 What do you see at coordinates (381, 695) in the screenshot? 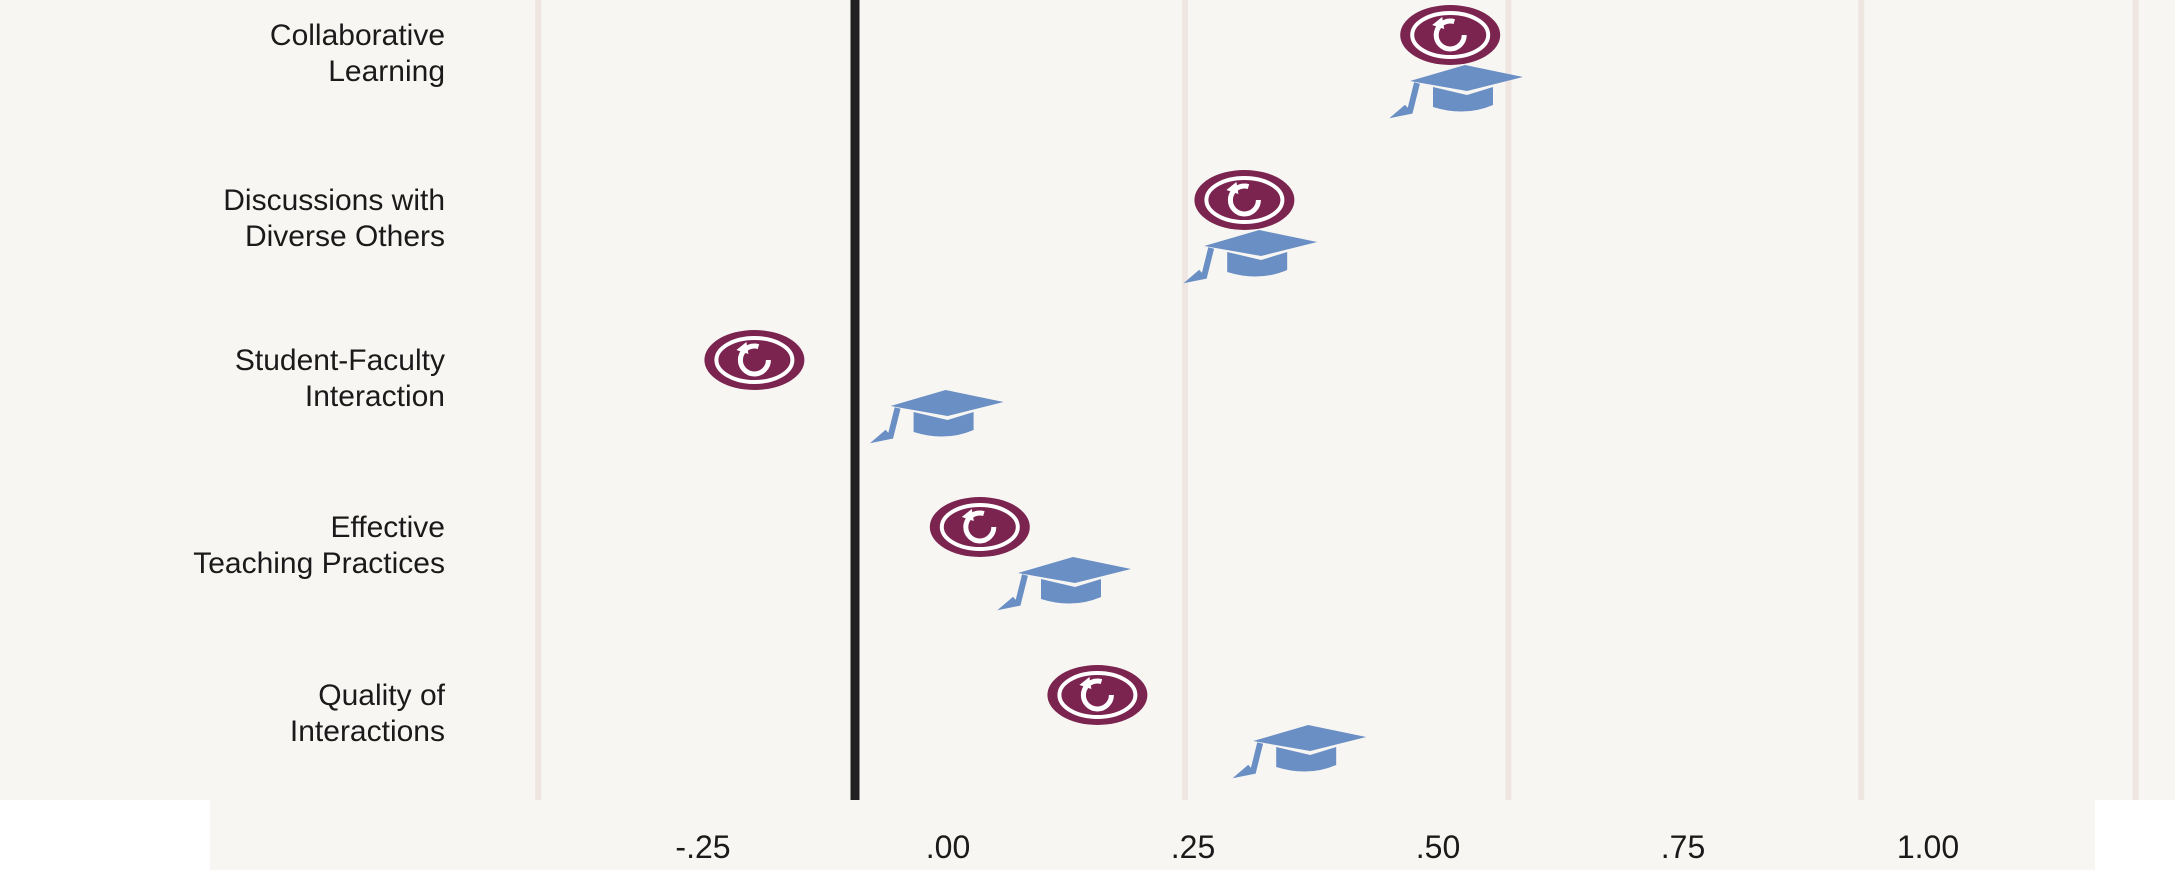
I see `category-label-line: Quality of` at bounding box center [381, 695].